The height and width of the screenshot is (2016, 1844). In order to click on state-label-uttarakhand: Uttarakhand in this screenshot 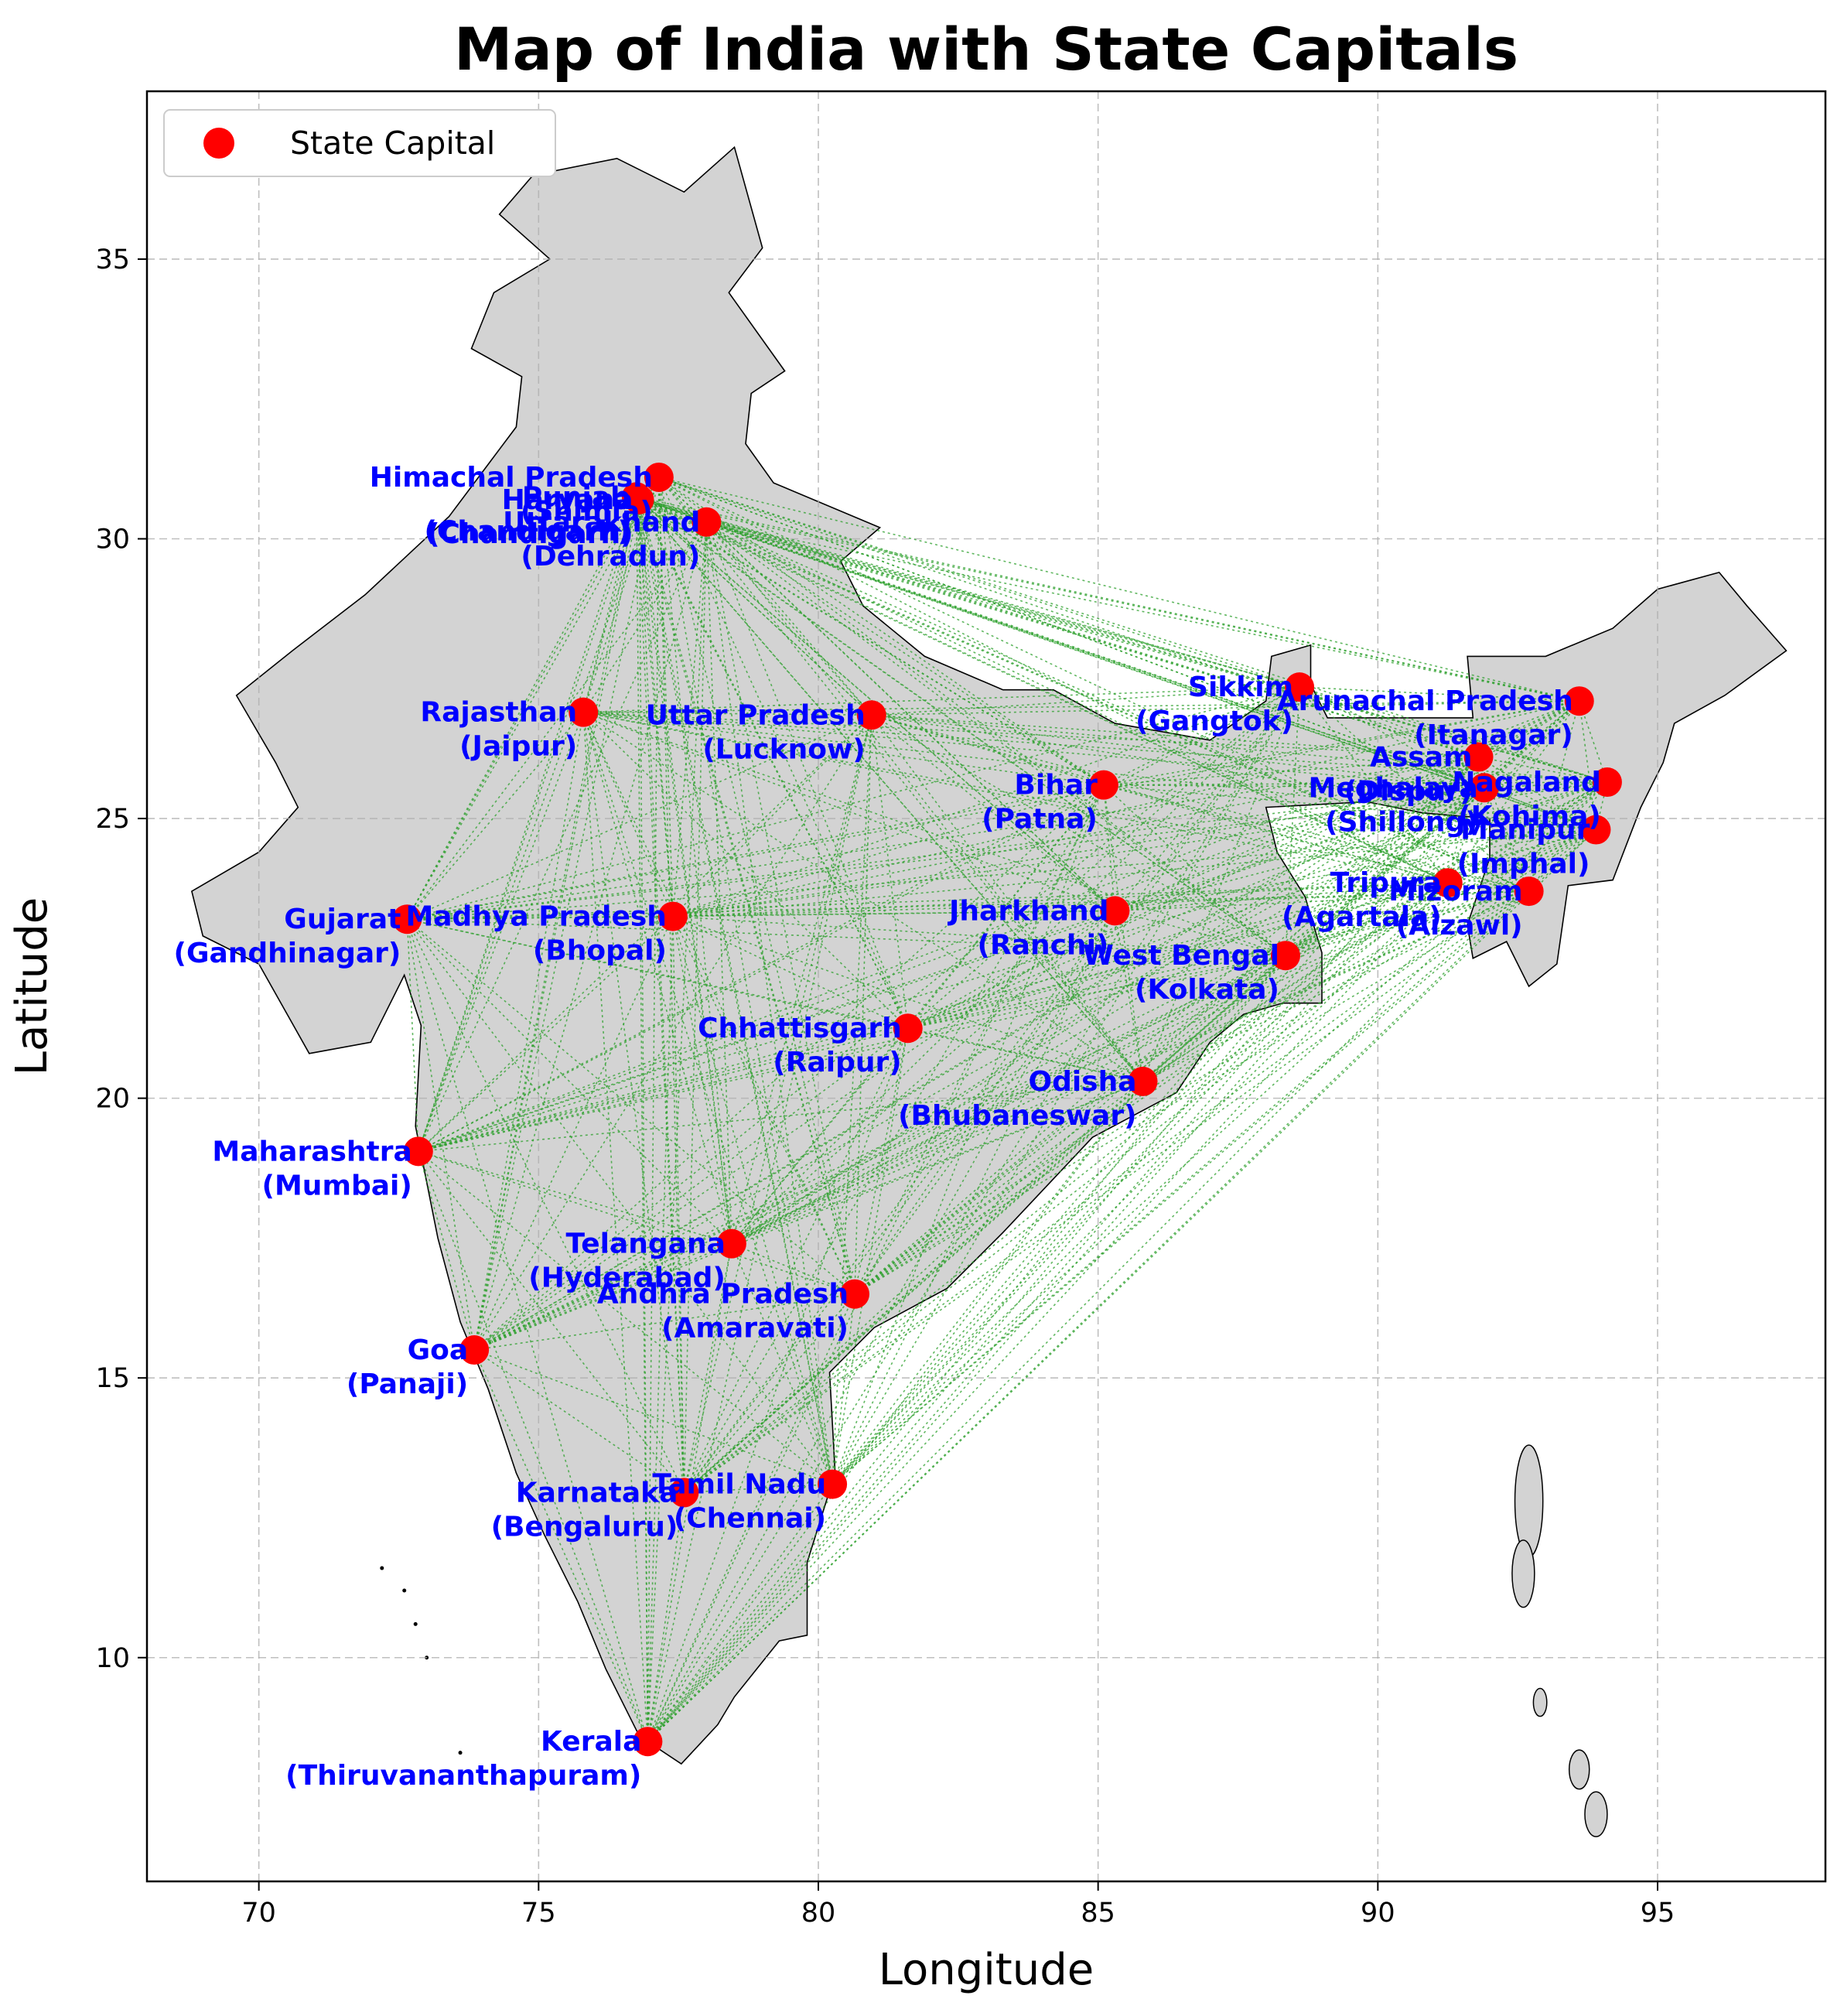, I will do `click(601, 522)`.